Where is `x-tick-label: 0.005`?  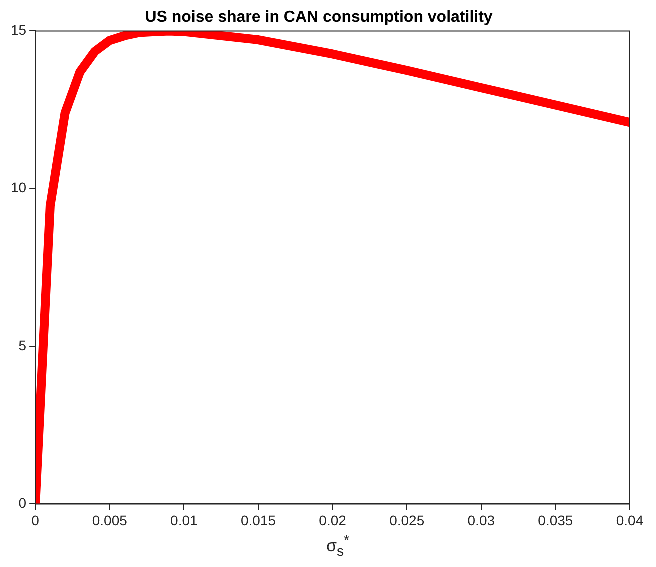
x-tick-label: 0.005 is located at coordinates (110, 520).